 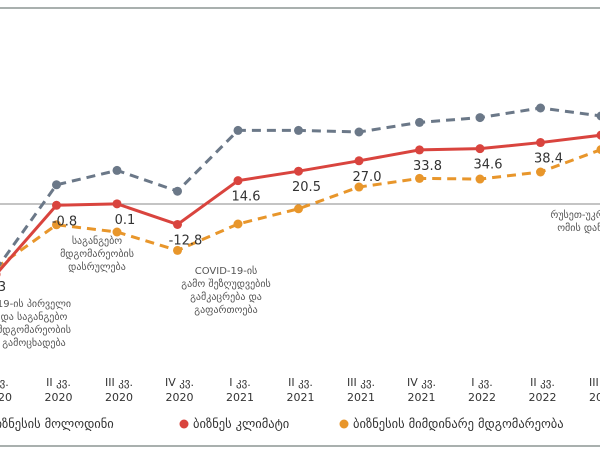 What do you see at coordinates (458, 423) in the screenshot?
I see `legend-label: ბიზნესის მიმდინარე მდგომარეობა` at bounding box center [458, 423].